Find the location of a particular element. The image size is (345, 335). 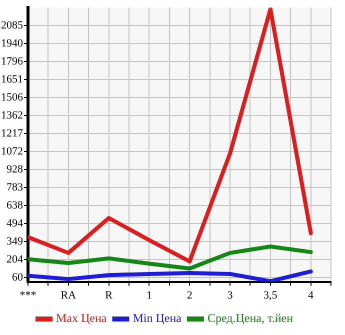

x-tick-label: 4 is located at coordinates (311, 295).